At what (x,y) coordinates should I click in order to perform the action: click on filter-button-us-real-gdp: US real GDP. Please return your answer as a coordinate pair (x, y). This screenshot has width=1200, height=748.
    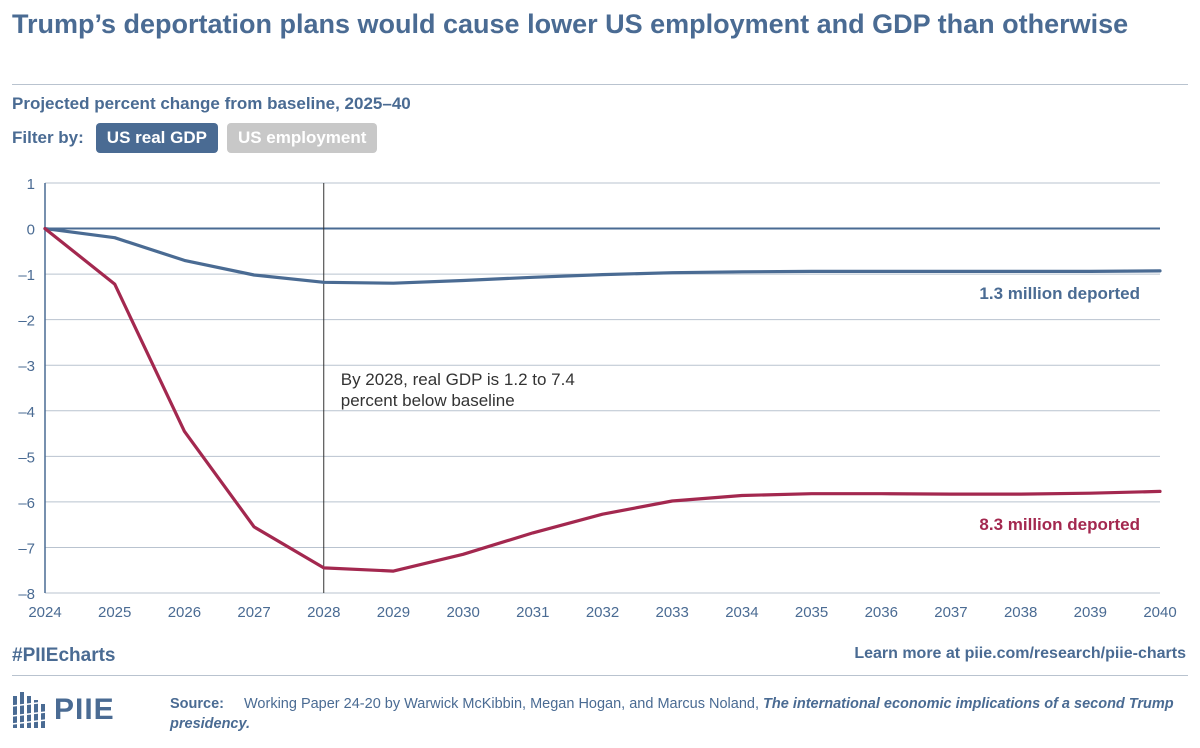
    Looking at the image, I should click on (156, 138).